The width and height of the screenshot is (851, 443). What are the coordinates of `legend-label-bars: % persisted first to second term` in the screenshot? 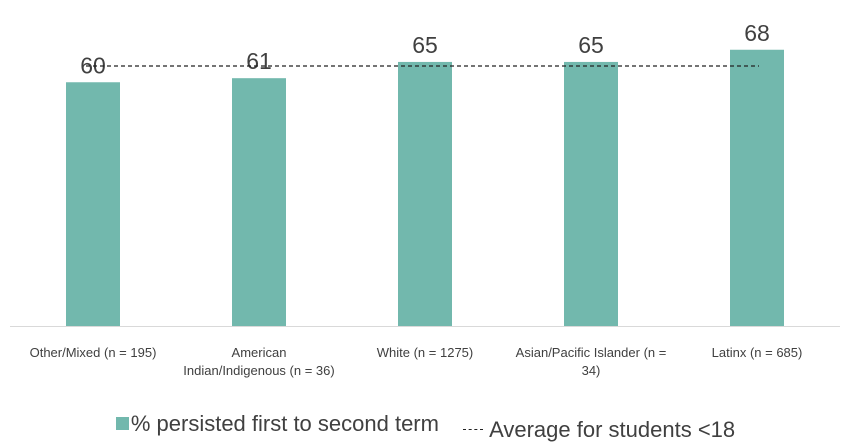 It's located at (284, 423).